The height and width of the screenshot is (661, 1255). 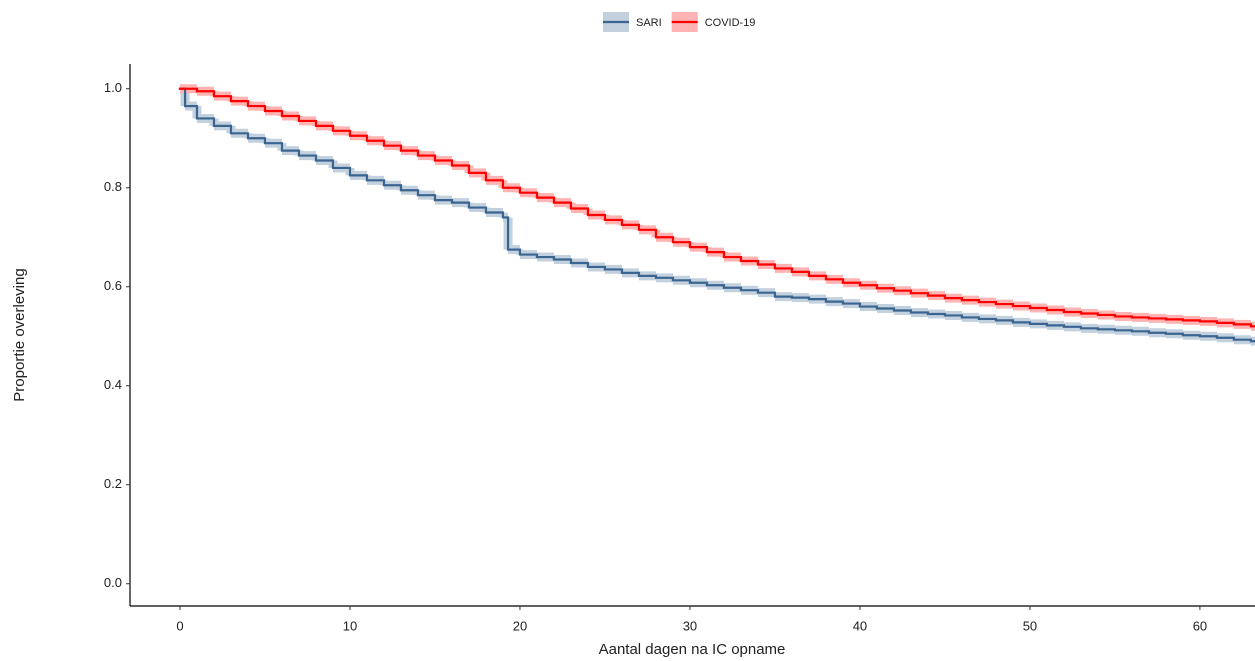 I want to click on x-tick-label: 20, so click(x=520, y=625).